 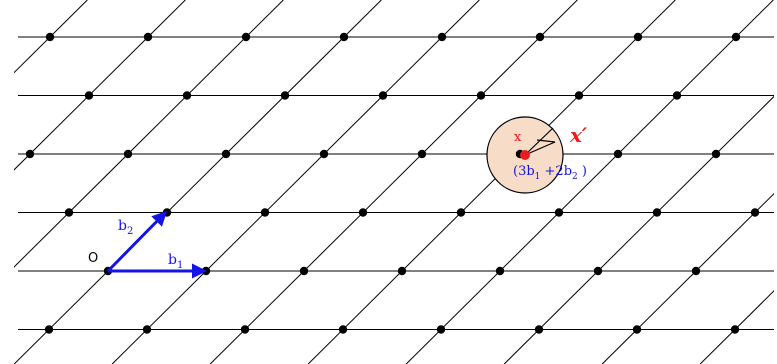 What do you see at coordinates (93, 258) in the screenshot?
I see `origin-label: O` at bounding box center [93, 258].